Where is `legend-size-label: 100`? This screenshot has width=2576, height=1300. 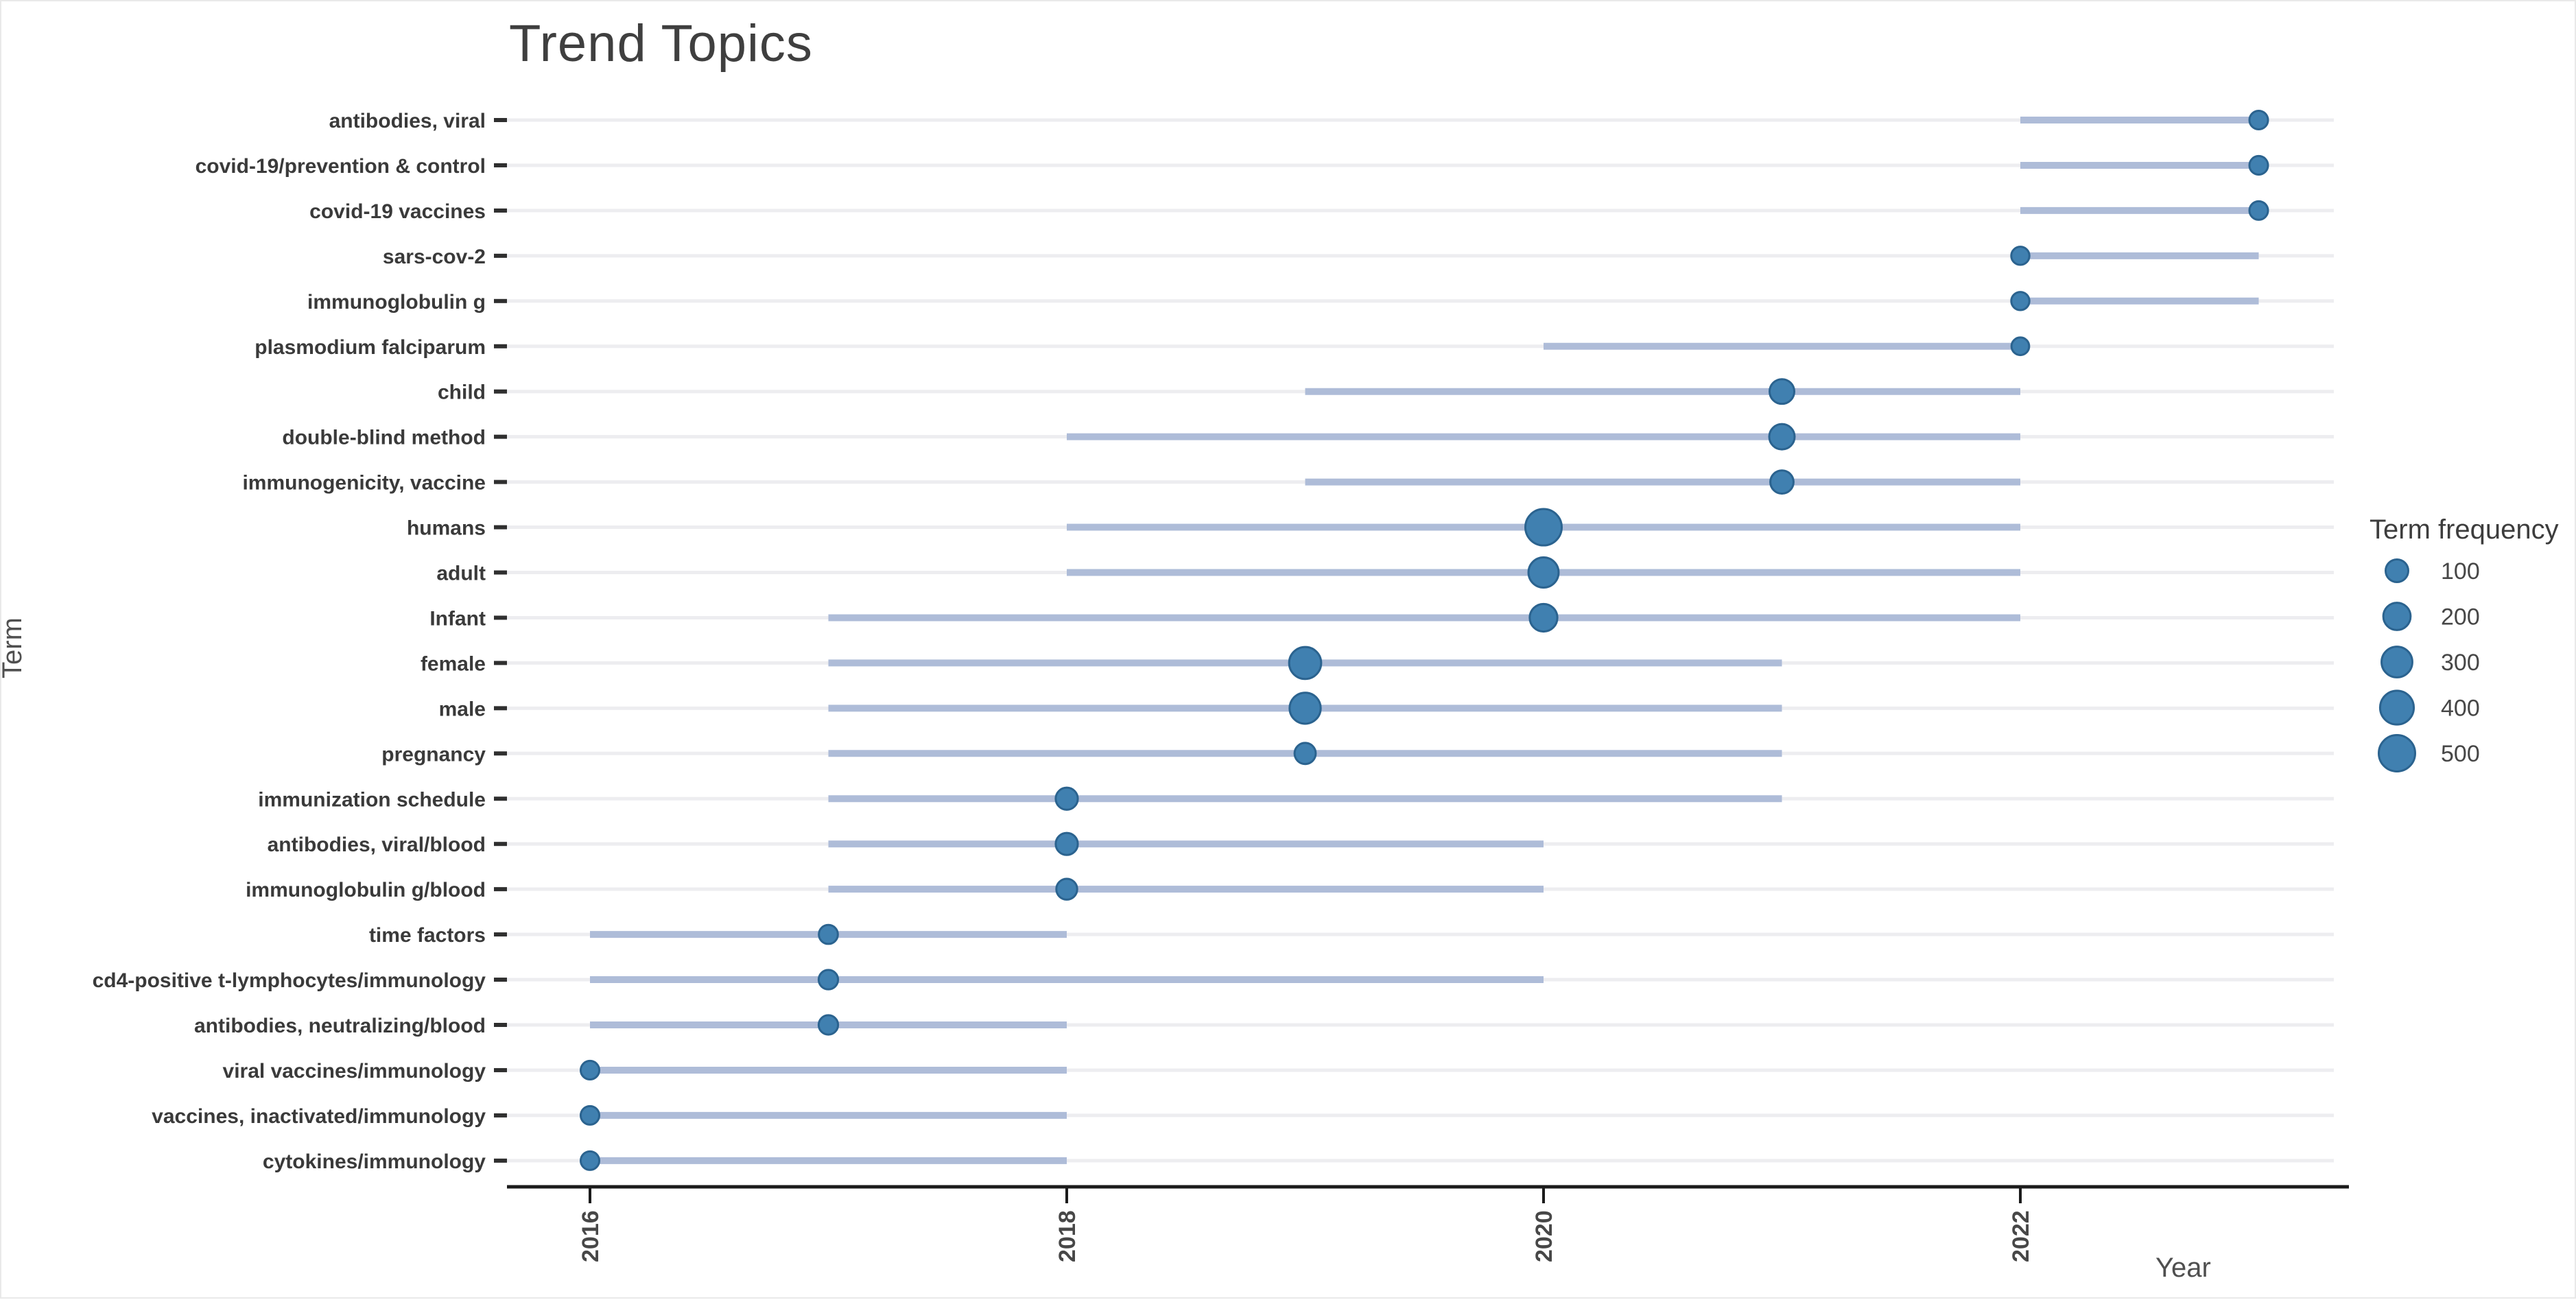 legend-size-label: 100 is located at coordinates (2460, 571).